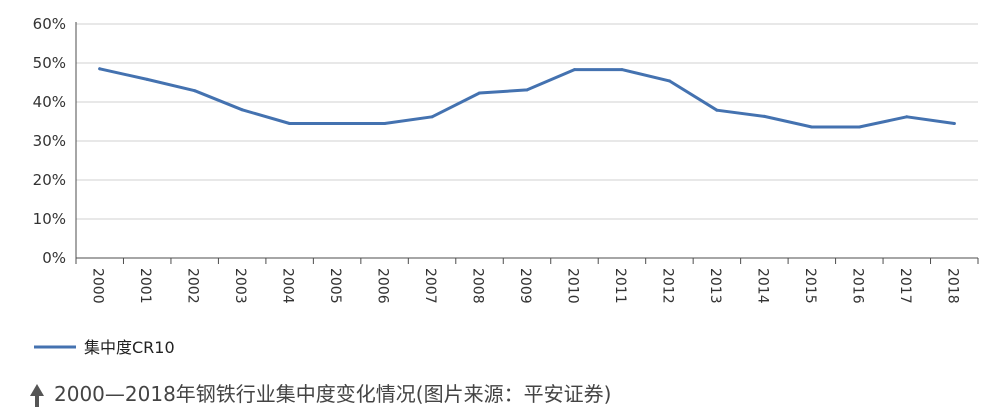 This screenshot has height=417, width=1001. What do you see at coordinates (49, 219) in the screenshot?
I see `y-tick-label: 10%` at bounding box center [49, 219].